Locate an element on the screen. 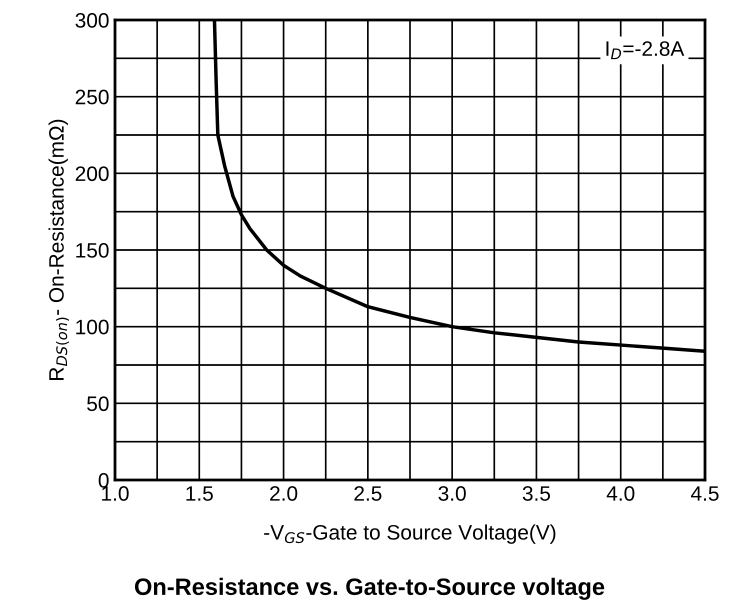 This screenshot has width=739, height=609. y-axis-title: R$_{DS(on)}$- On-Resistance(mΩ) is located at coordinates (58, 250).